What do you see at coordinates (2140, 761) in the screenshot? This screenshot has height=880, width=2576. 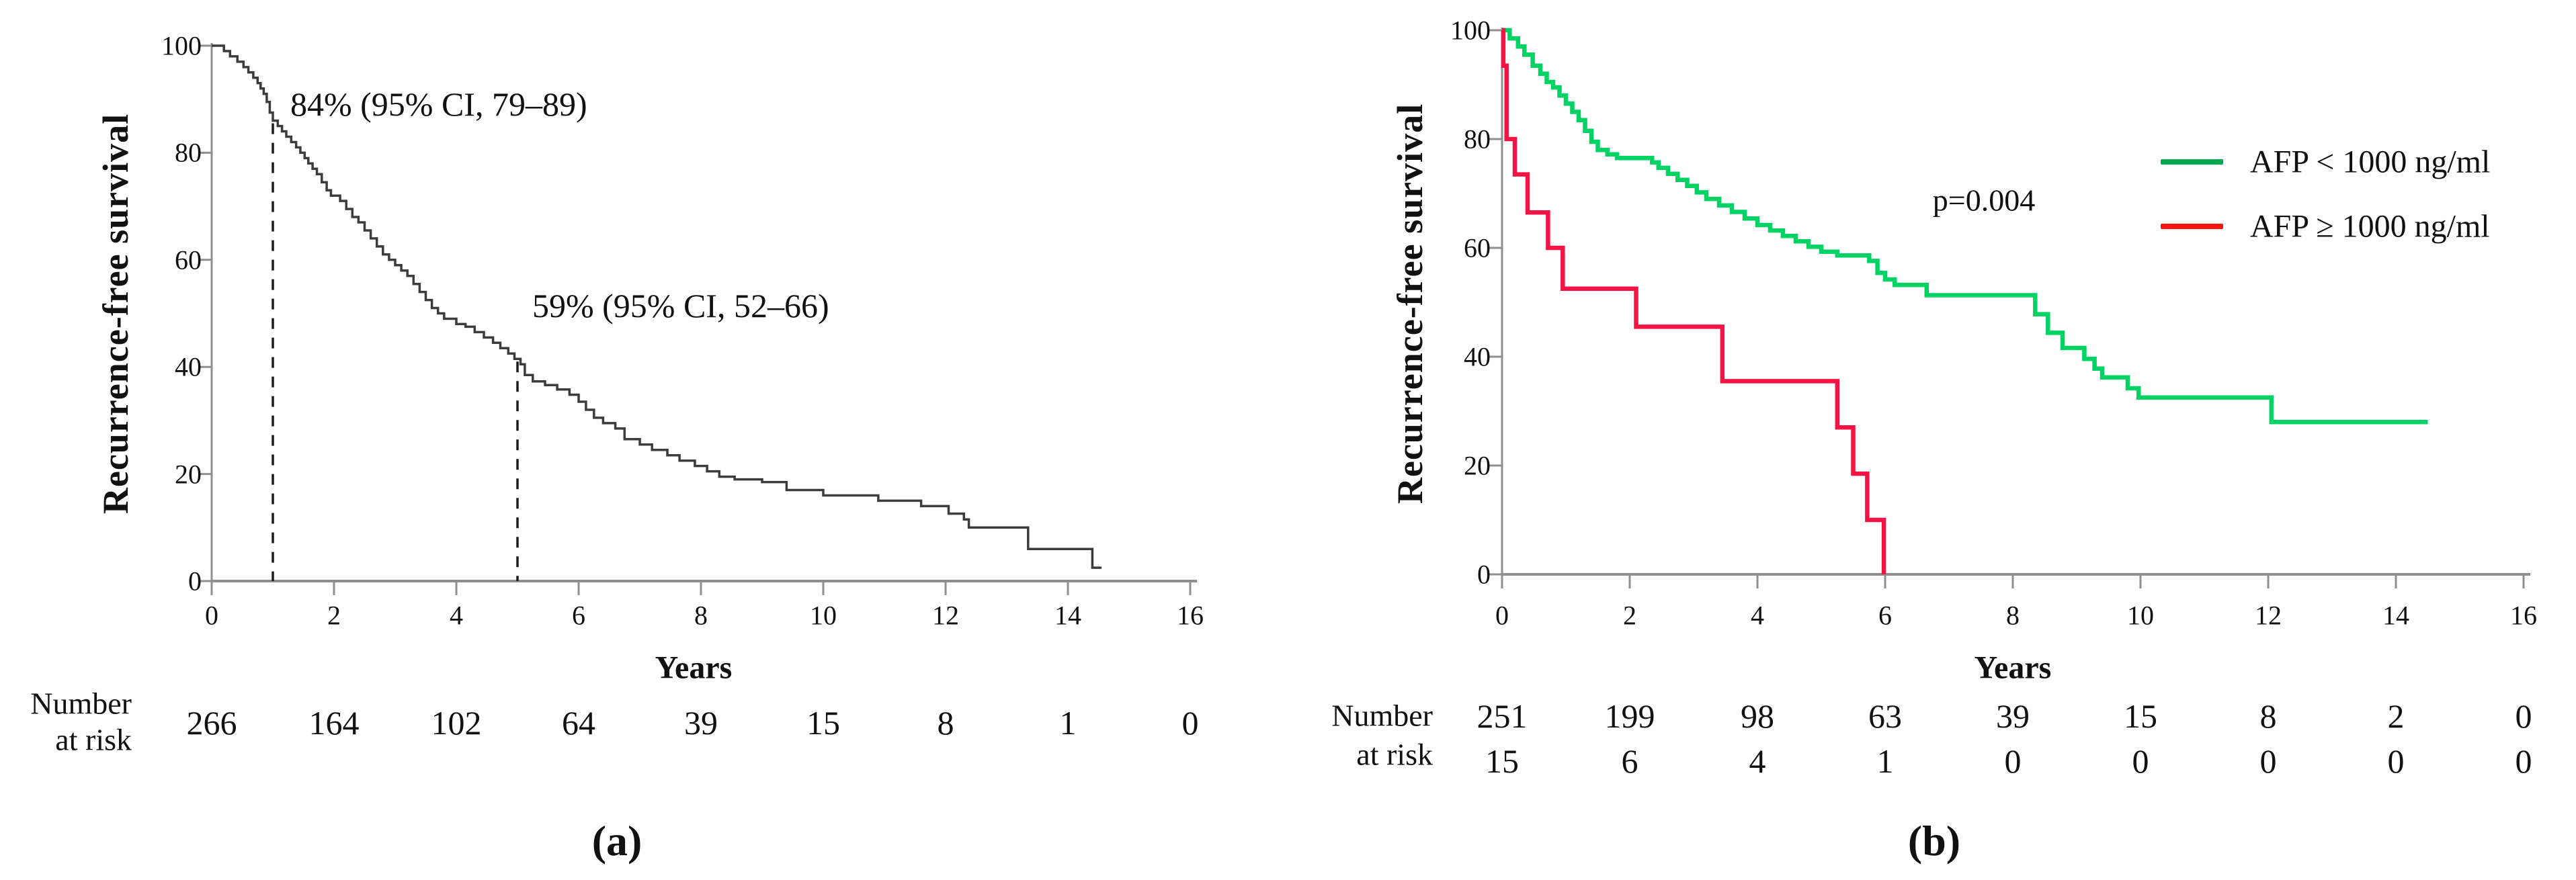 I see `risk-count-row2-t10: 0` at bounding box center [2140, 761].